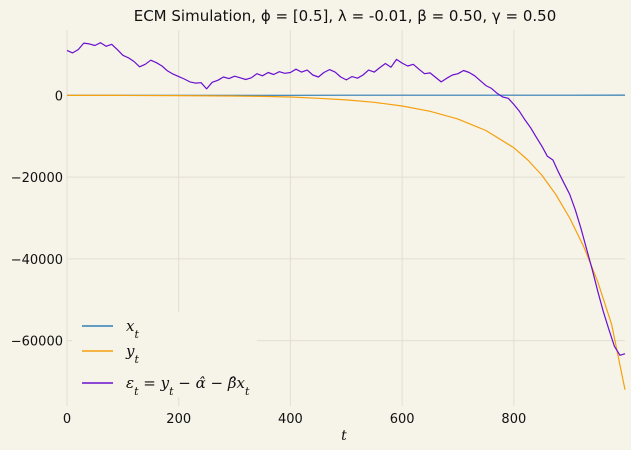 The width and height of the screenshot is (631, 450). I want to click on y-tick-label: −60000, so click(37, 342).